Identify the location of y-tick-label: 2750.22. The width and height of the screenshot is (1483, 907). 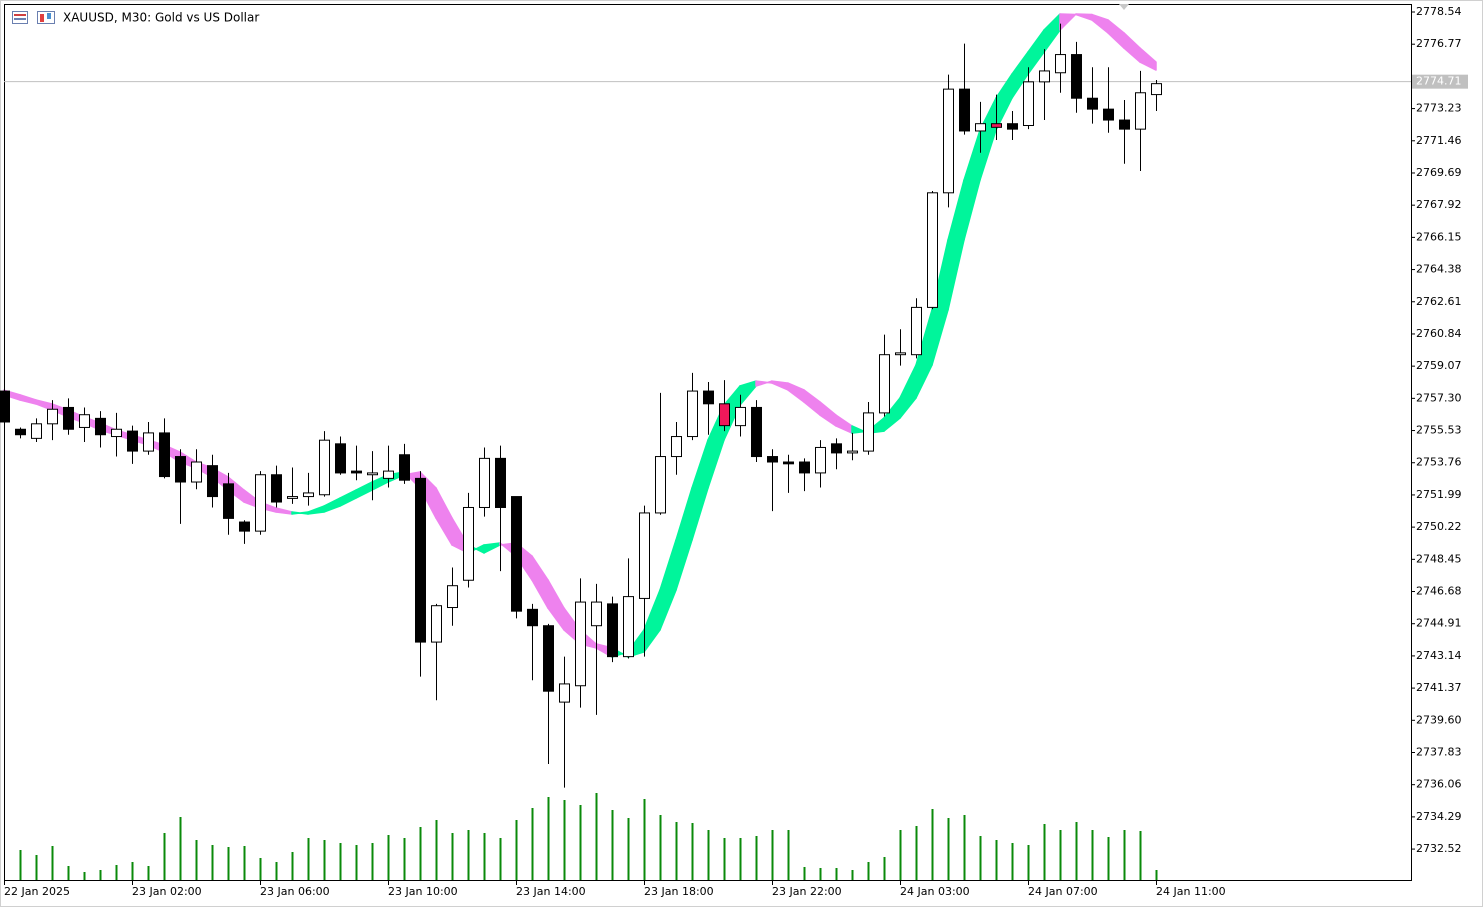
(1439, 526).